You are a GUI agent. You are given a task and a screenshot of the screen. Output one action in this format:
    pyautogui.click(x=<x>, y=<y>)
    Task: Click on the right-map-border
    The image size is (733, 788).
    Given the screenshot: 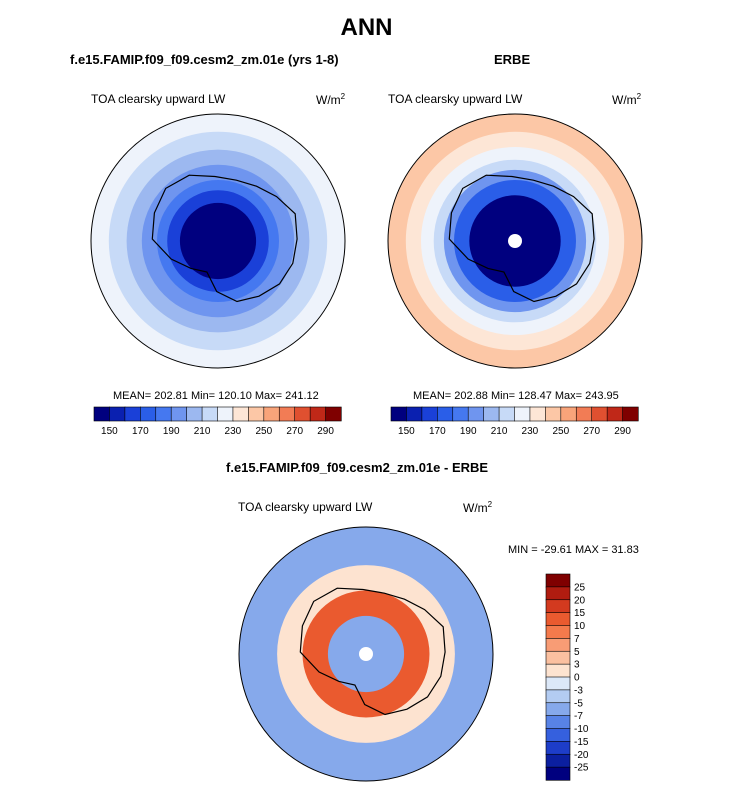 What is the action you would take?
    pyautogui.click(x=515, y=241)
    